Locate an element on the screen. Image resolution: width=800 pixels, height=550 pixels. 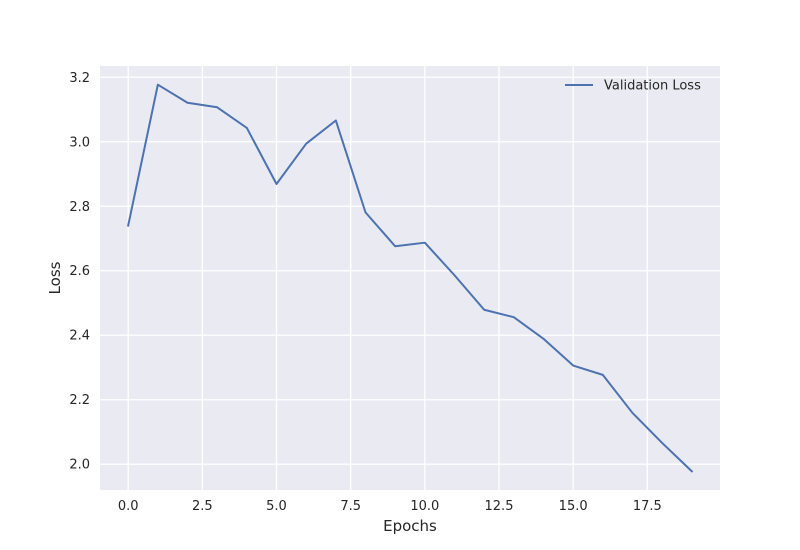
x-tick-label: 2.5 is located at coordinates (202, 506).